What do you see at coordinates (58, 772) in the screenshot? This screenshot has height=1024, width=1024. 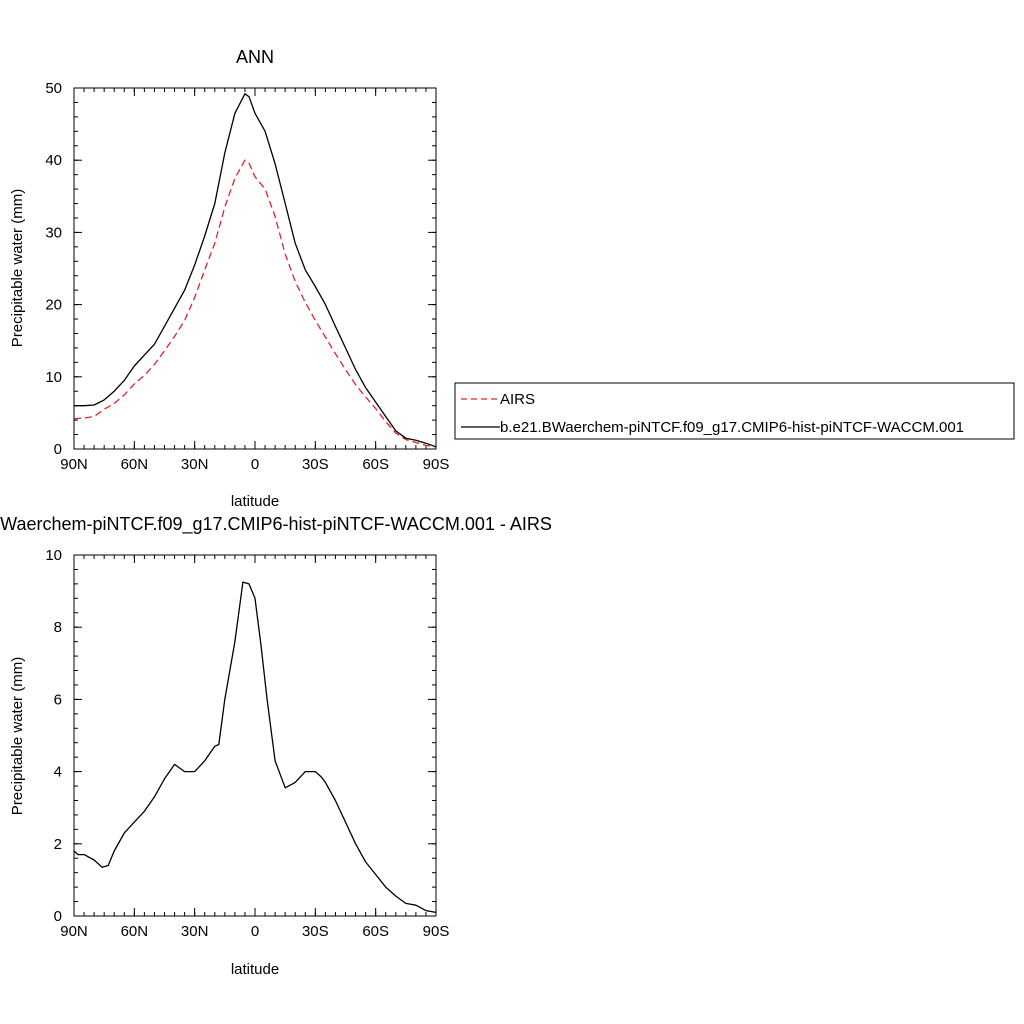 I see `panel2-ytick-label: 4` at bounding box center [58, 772].